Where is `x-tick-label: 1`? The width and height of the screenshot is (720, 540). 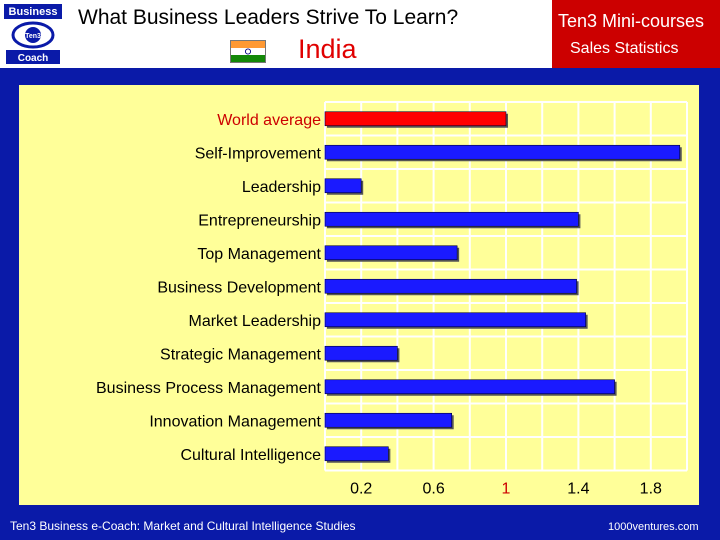
x-tick-label: 1 is located at coordinates (506, 489).